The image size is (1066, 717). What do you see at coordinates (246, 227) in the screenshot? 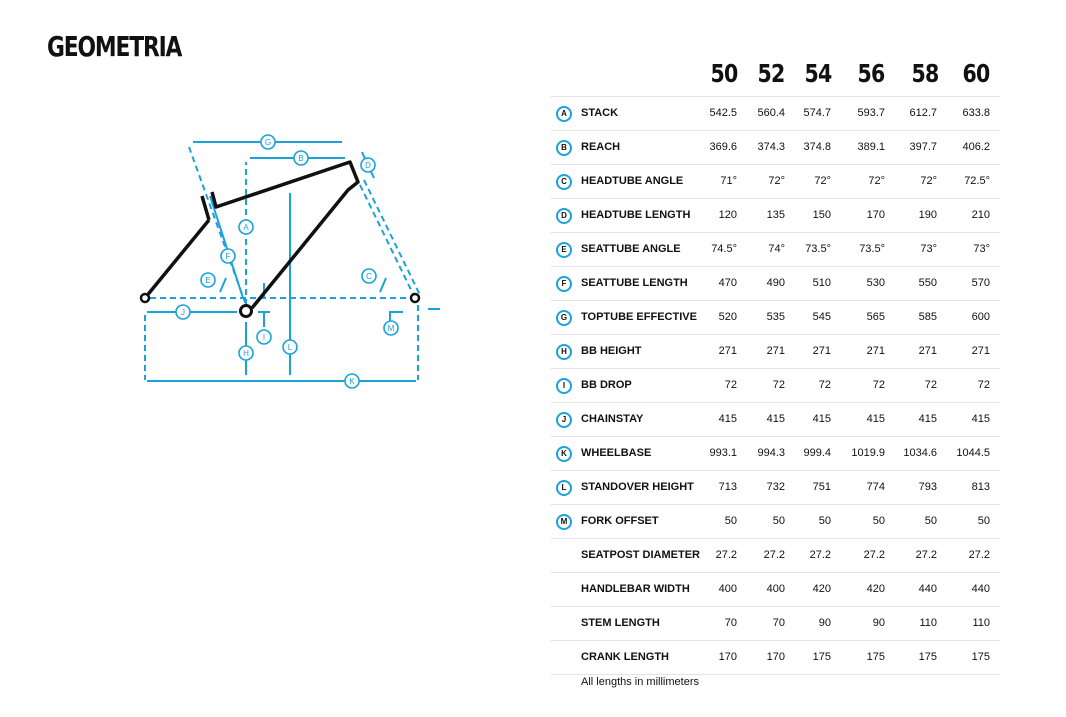
I see `dimension-label: A` at bounding box center [246, 227].